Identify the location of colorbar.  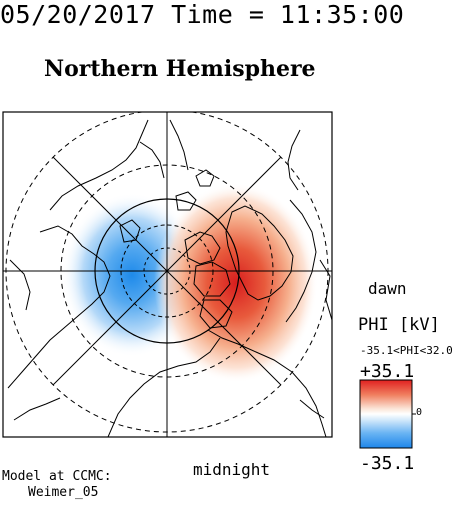
(386, 414).